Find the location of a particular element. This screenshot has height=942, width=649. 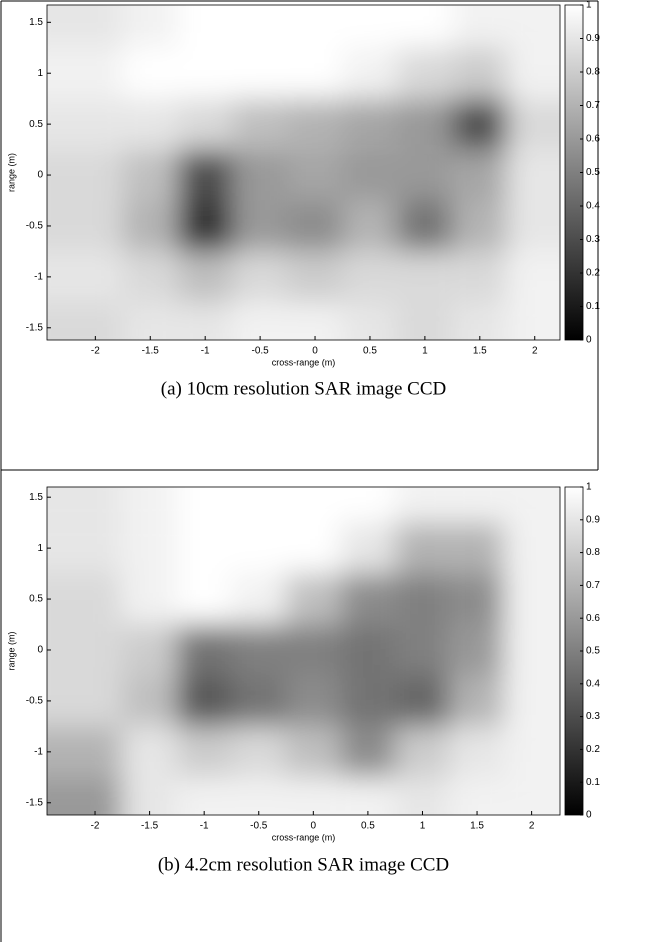

colorbar-tick-label: 0.6 is located at coordinates (593, 139).